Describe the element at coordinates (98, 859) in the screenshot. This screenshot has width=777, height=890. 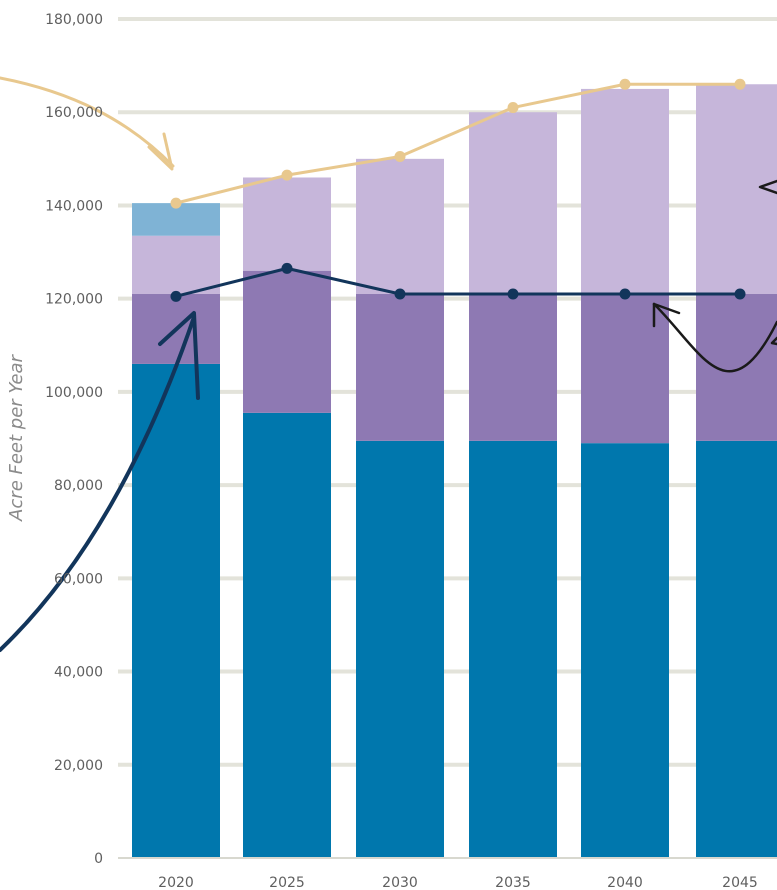
I see `y-tick-label: 0` at that location.